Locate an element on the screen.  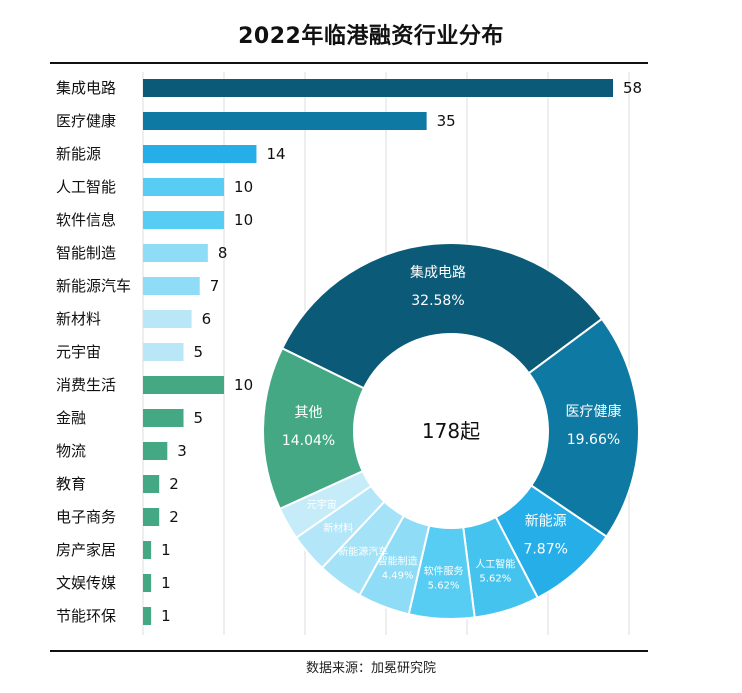
category-label: 新能源 is located at coordinates (78, 154).